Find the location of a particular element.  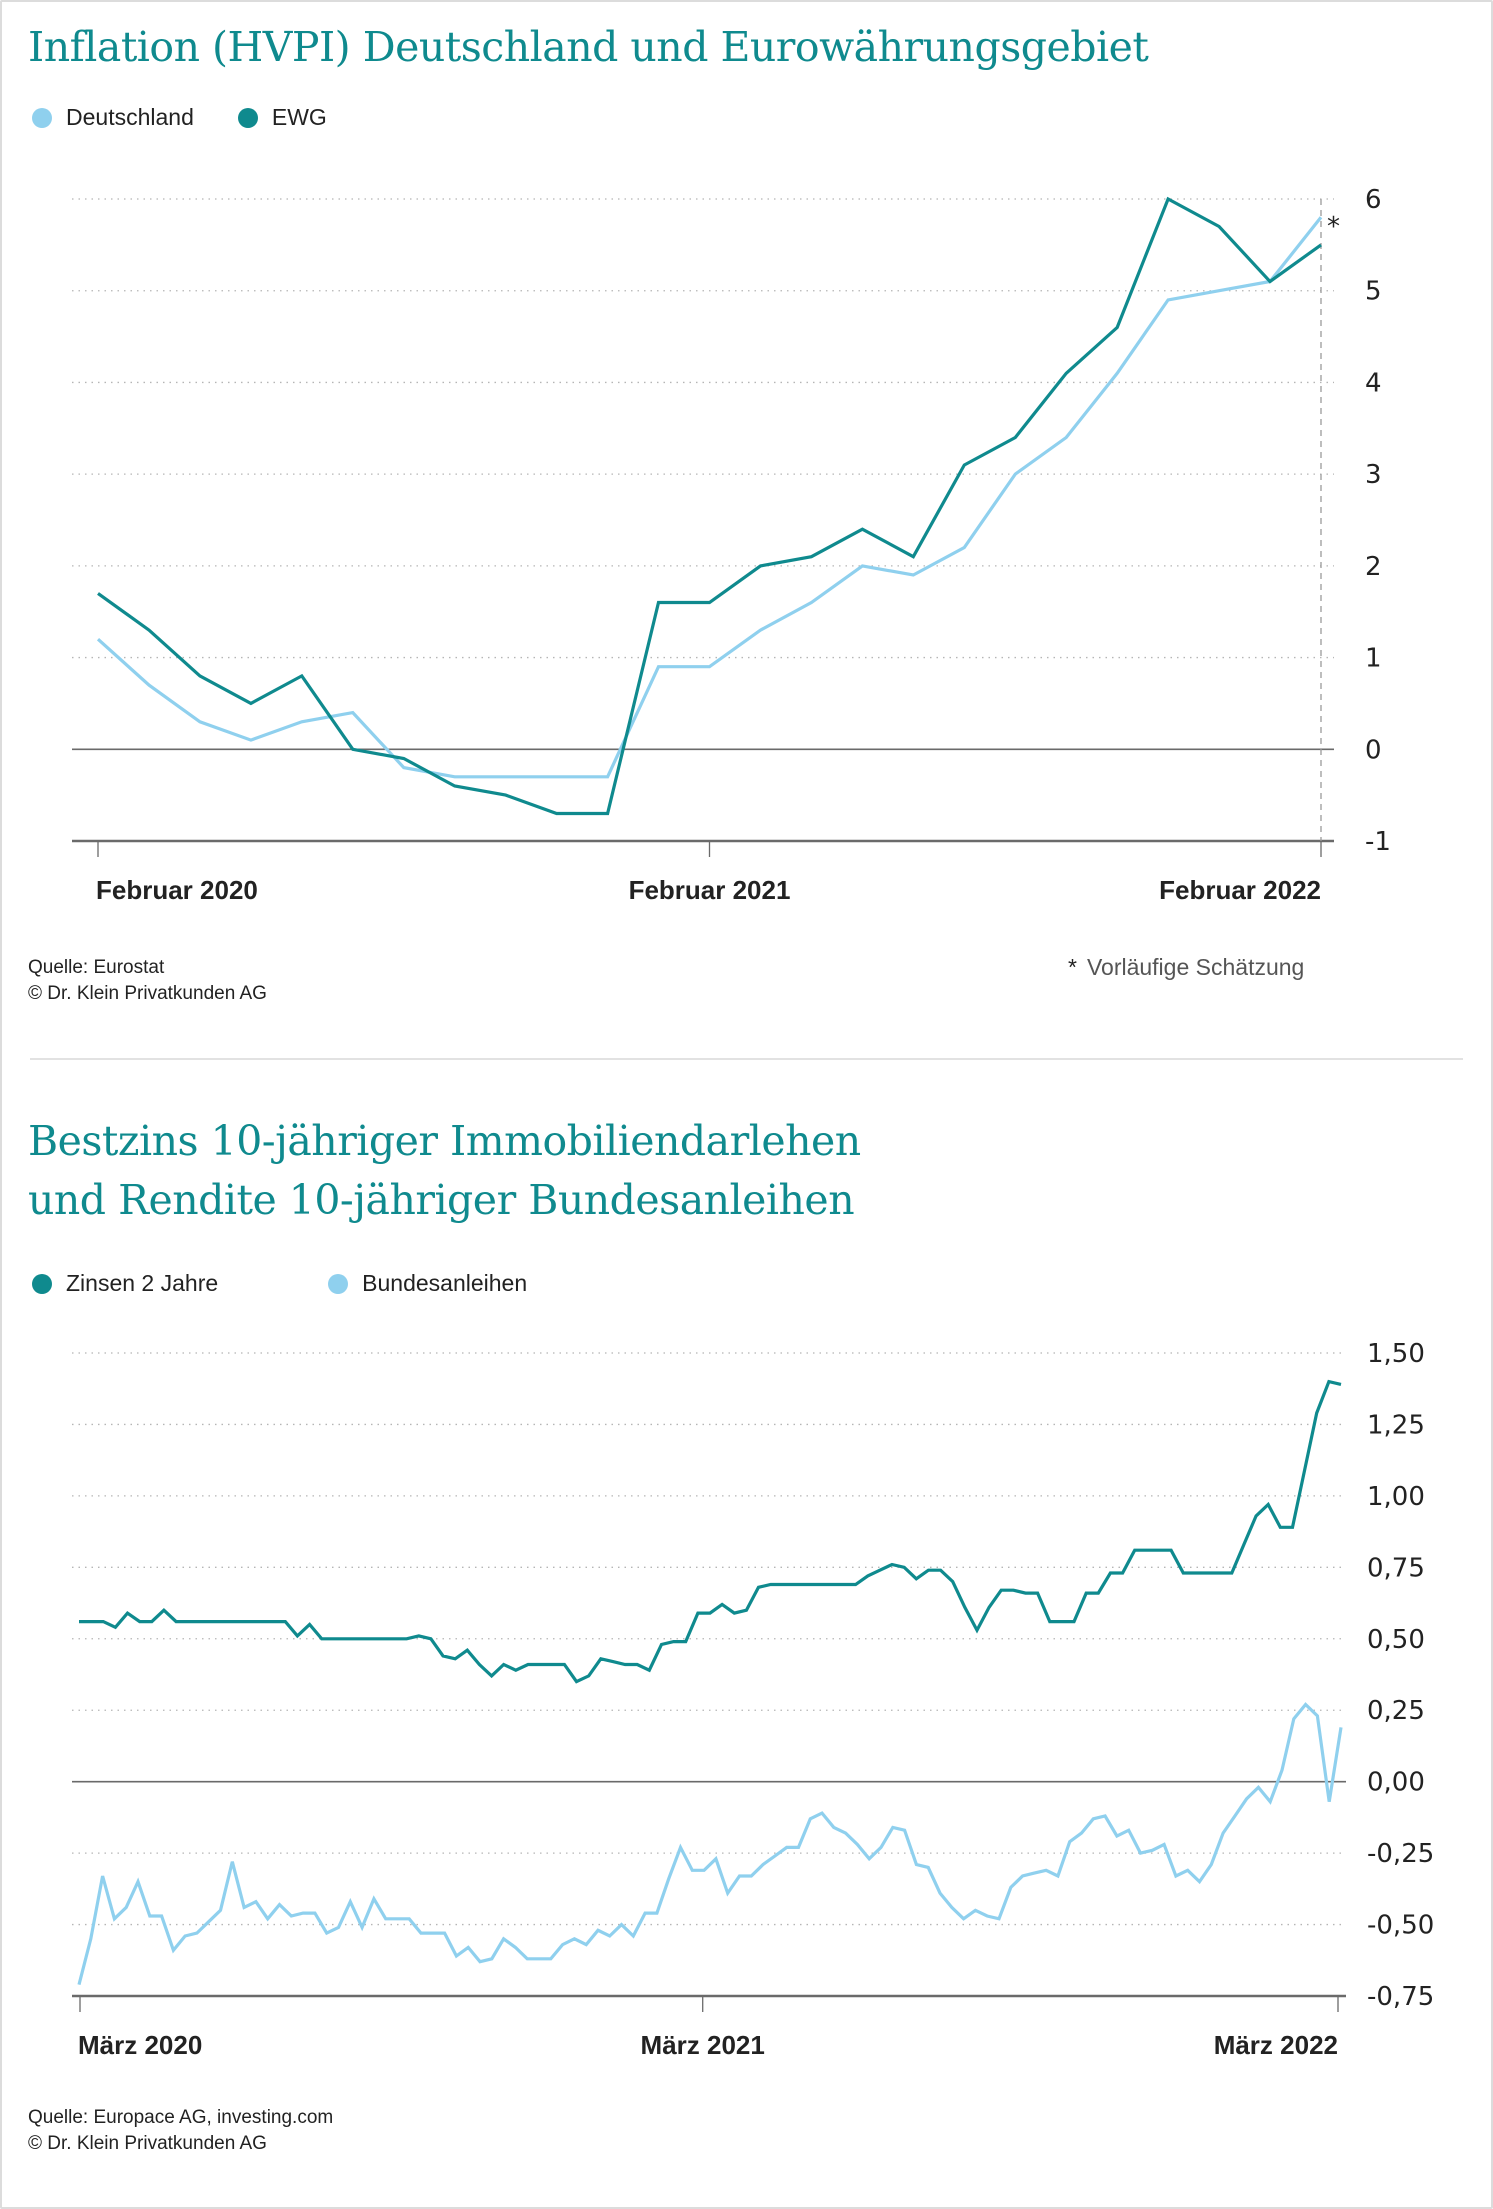

legend-item-deutschland: Deutschland is located at coordinates (113, 117).